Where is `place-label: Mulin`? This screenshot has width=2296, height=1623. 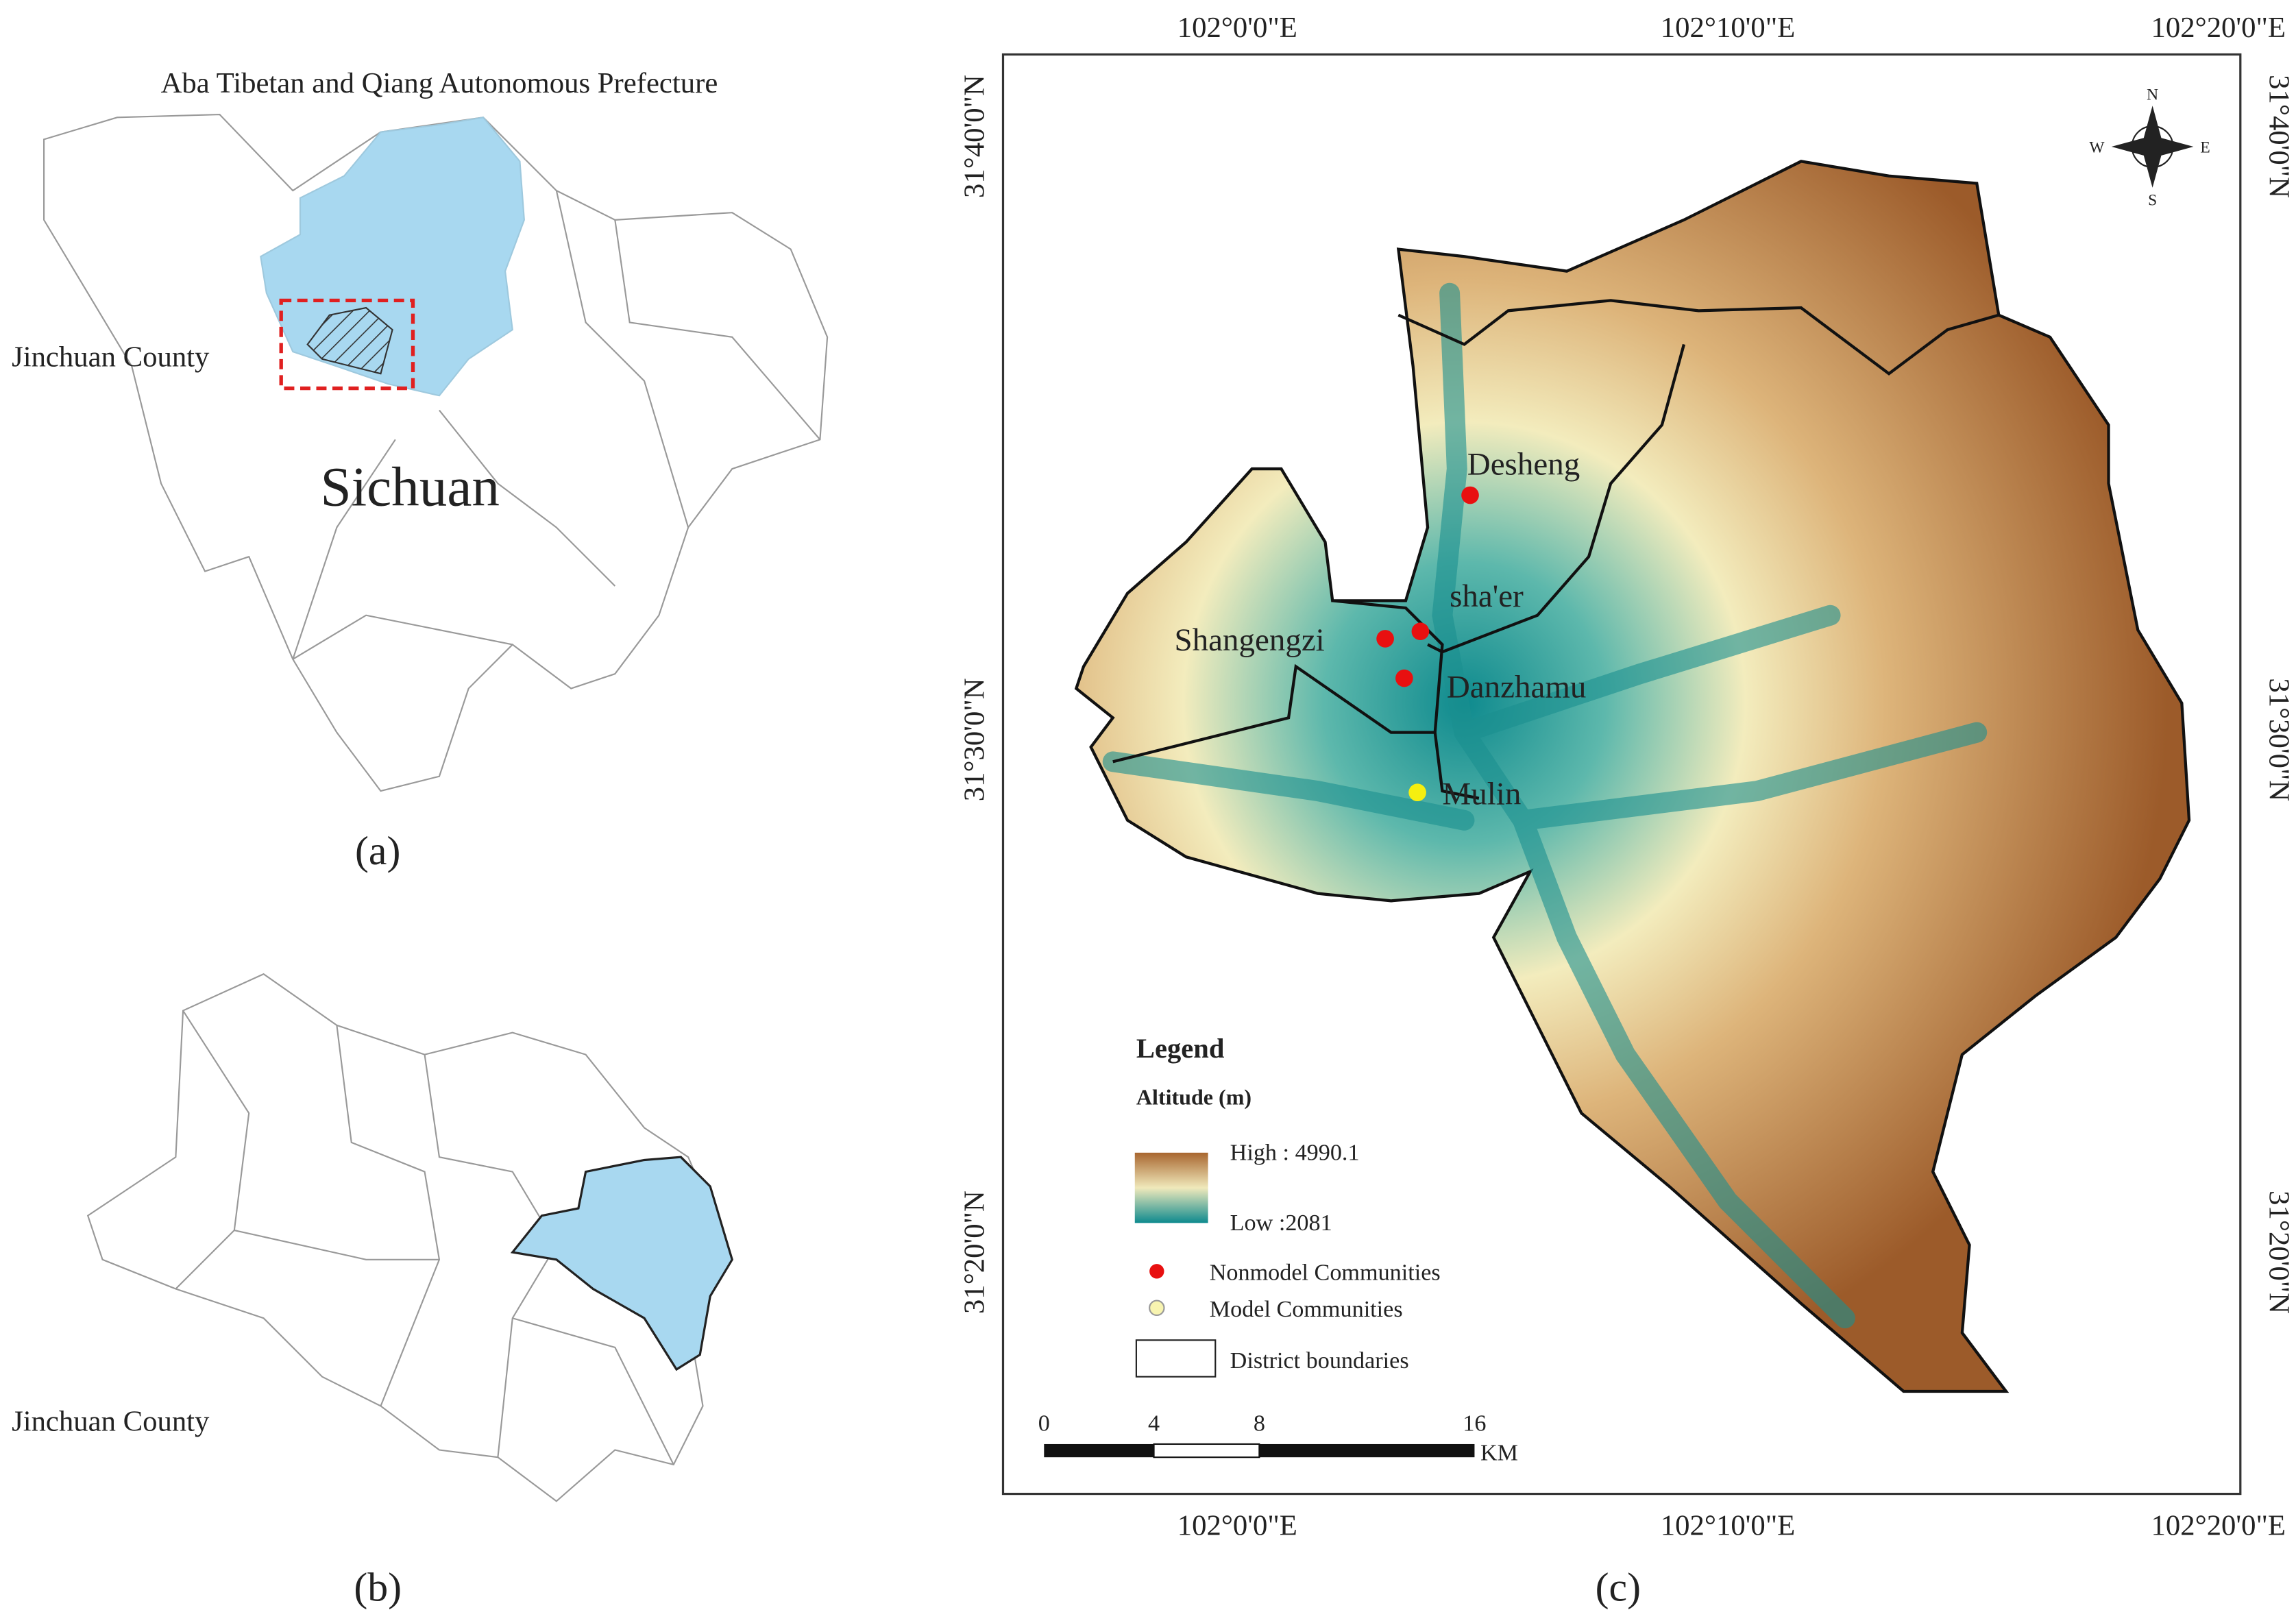 place-label: Mulin is located at coordinates (1481, 794).